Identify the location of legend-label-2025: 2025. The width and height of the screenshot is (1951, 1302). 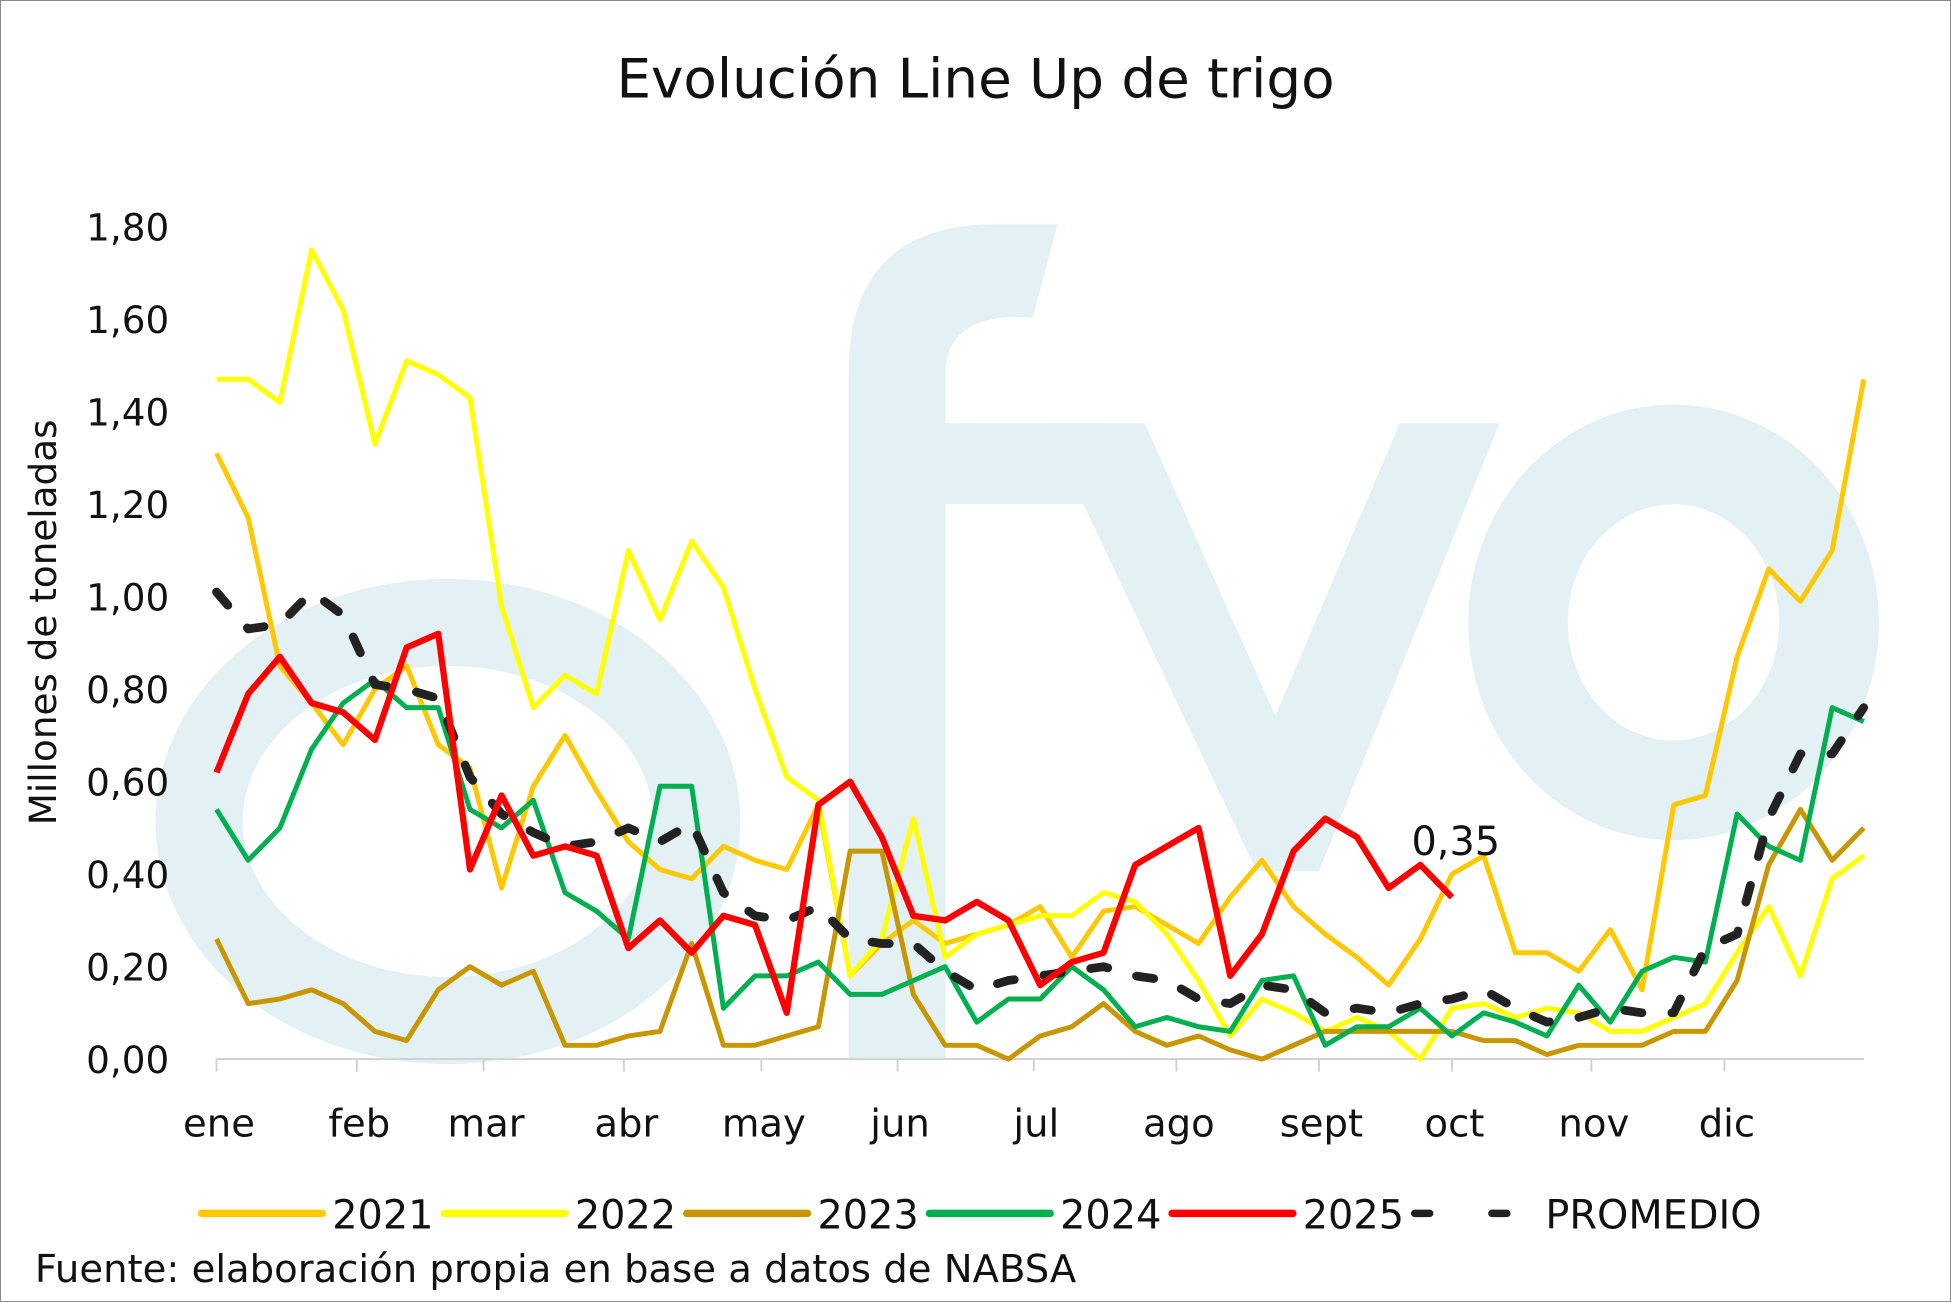
(1353, 1215).